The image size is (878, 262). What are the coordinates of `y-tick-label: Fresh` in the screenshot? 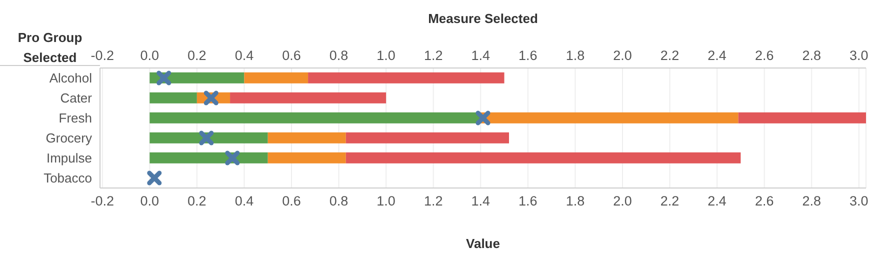 It's located at (75, 118).